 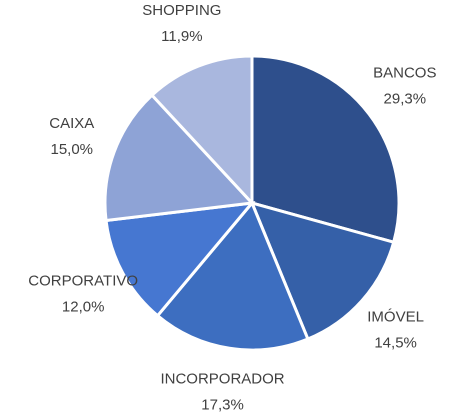 I want to click on slice-label: INCORPORADOR, so click(x=222, y=379).